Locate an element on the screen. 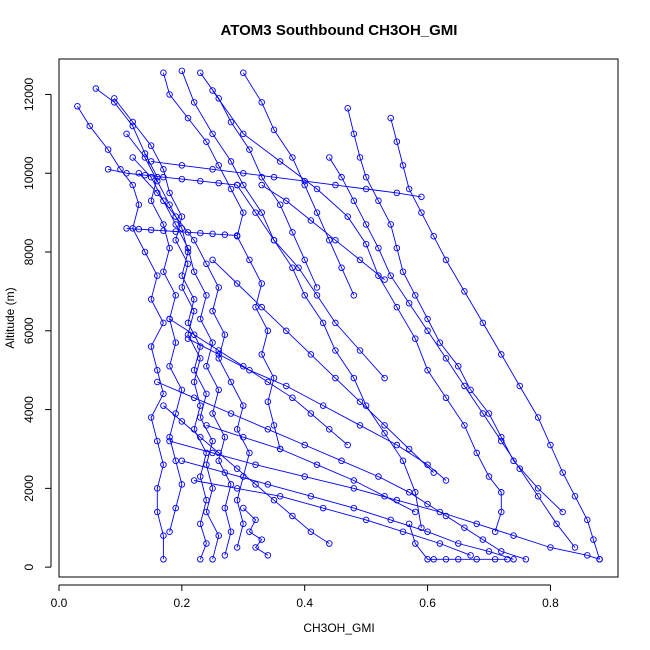 The height and width of the screenshot is (650, 650). y-tick-label: 8000 is located at coordinates (29, 251).